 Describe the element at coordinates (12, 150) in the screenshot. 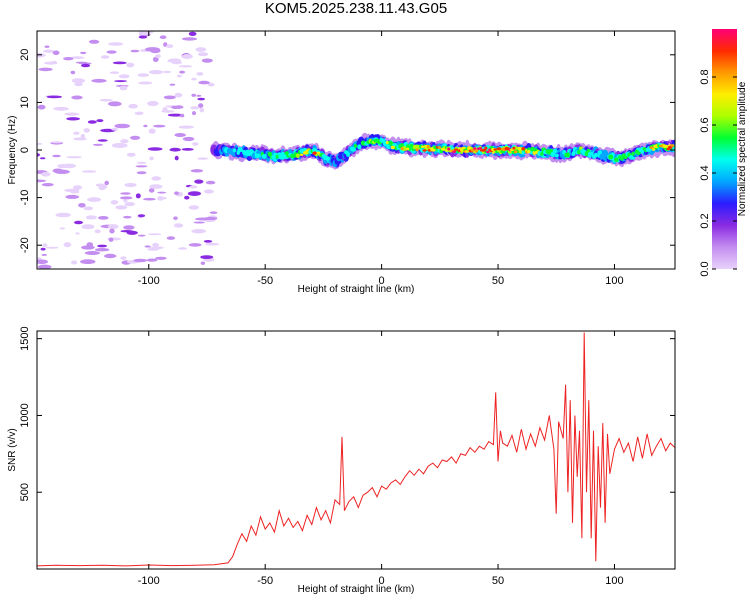

I see `spectrogram-y-axis-label: Frequency (Hz)` at that location.